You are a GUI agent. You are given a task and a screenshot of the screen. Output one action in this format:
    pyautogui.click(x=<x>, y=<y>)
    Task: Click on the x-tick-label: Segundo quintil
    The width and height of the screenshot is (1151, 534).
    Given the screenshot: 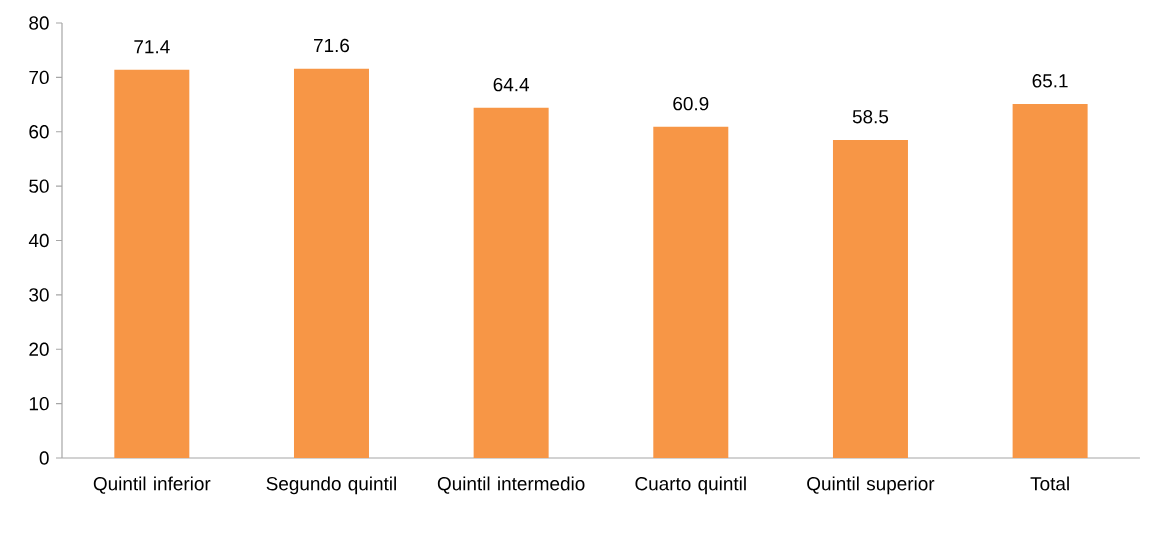 What is the action you would take?
    pyautogui.click(x=331, y=485)
    